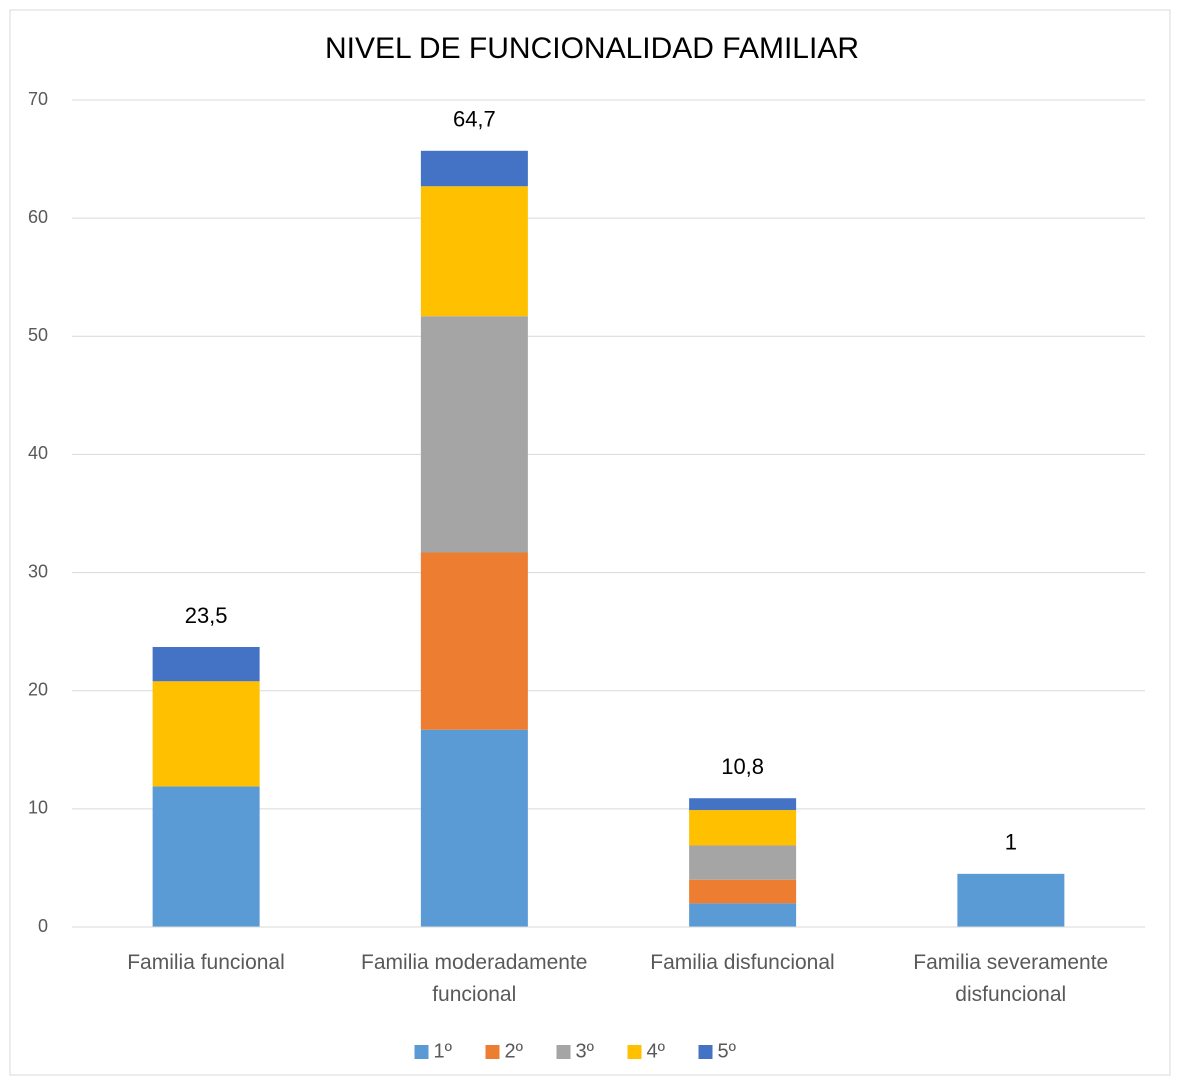 The width and height of the screenshot is (1181, 1086). What do you see at coordinates (514, 1051) in the screenshot?
I see `legend-label: 2º` at bounding box center [514, 1051].